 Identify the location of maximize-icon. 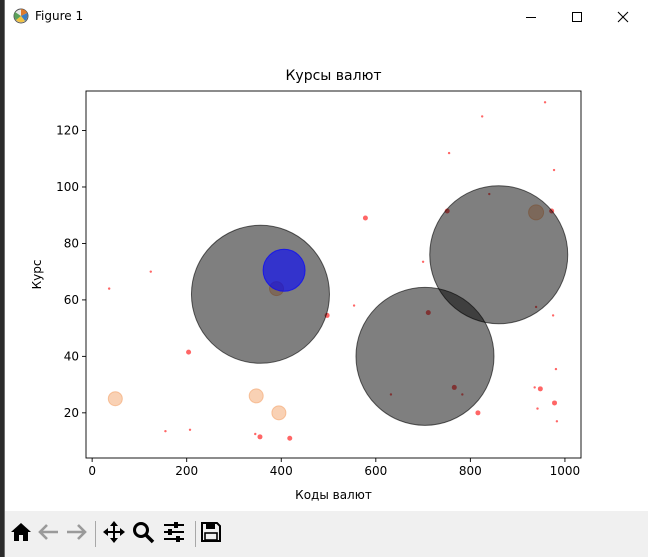
(577, 17).